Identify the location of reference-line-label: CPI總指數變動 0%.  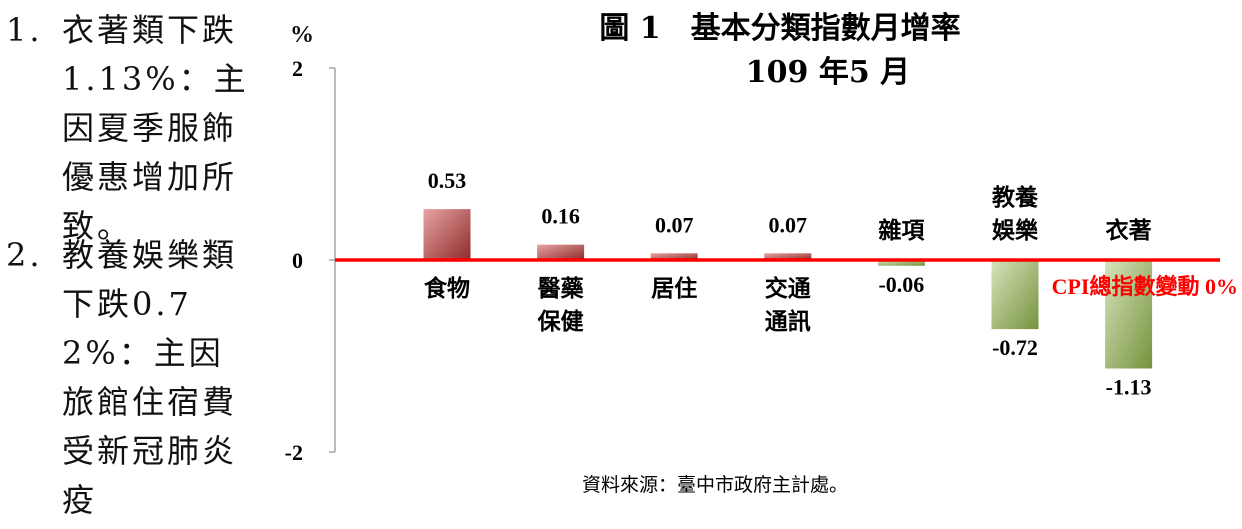
(1145, 286).